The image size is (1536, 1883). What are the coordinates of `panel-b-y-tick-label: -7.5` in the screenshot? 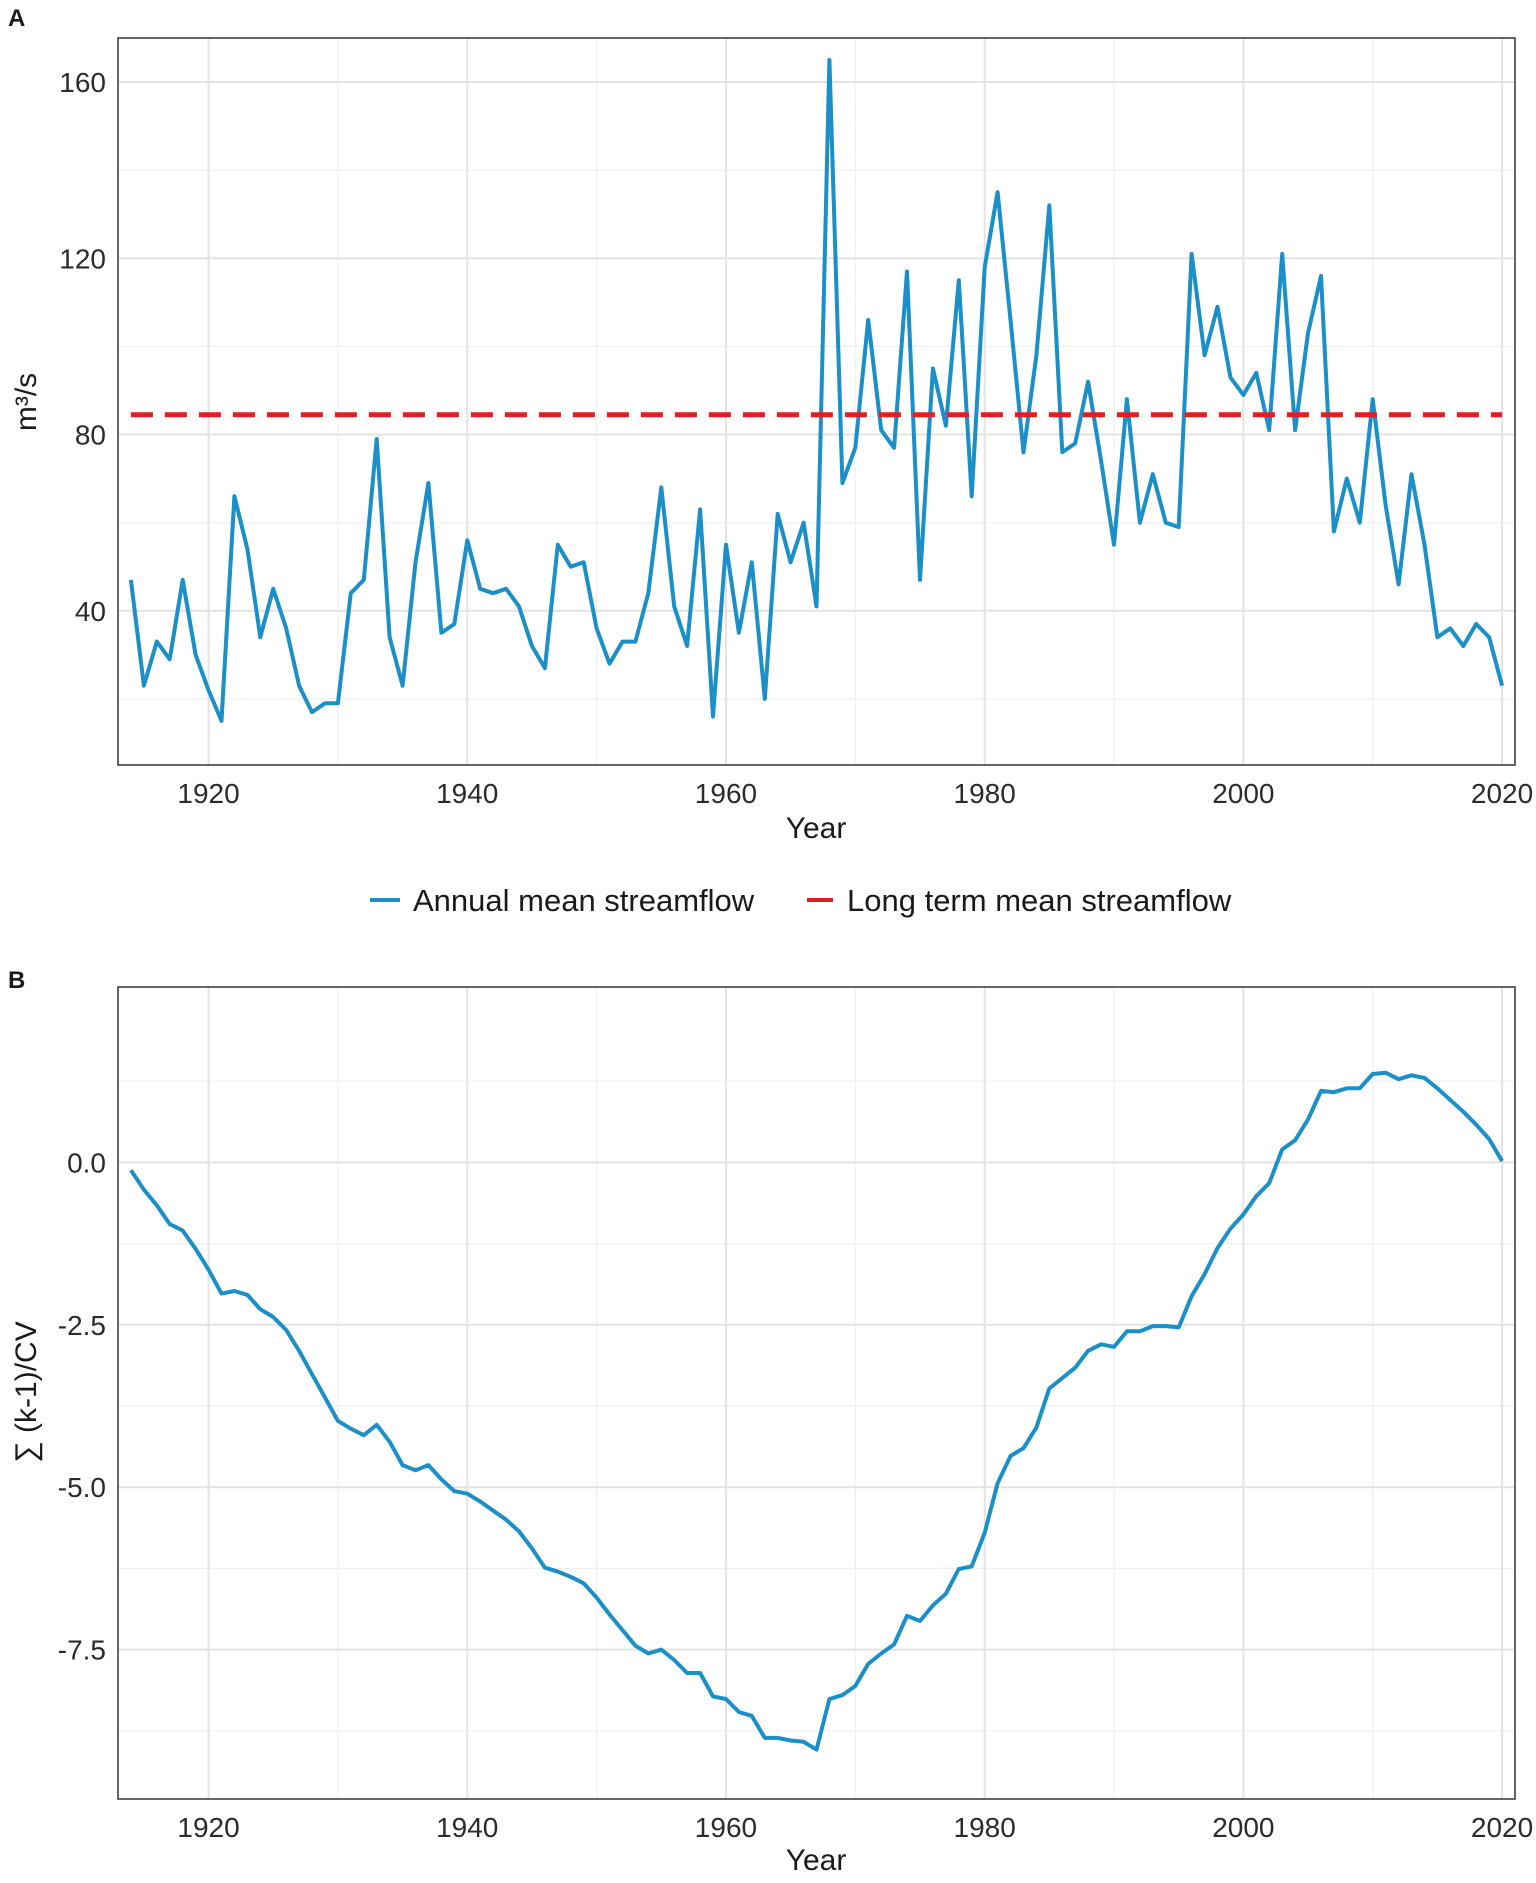 It's located at (82, 1650).